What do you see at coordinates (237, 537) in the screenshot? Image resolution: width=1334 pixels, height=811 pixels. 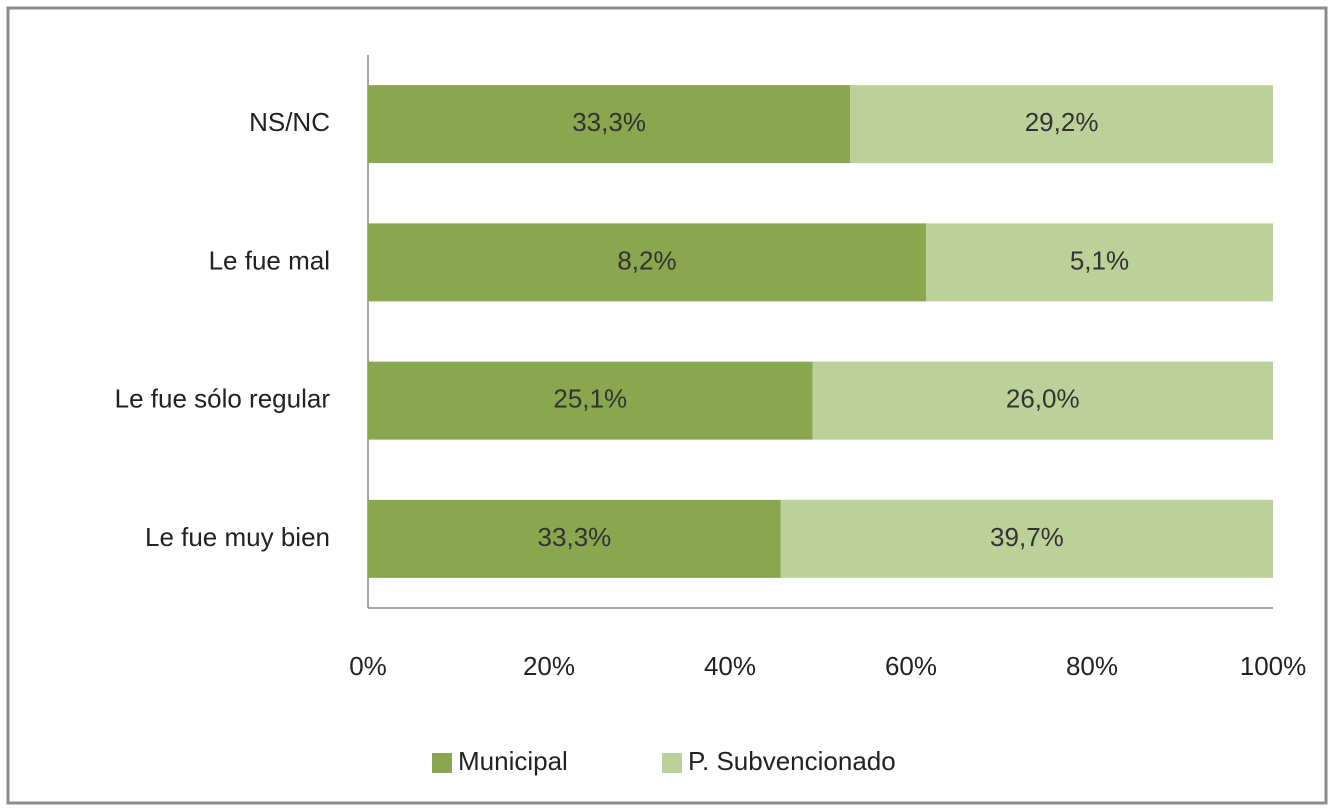 I see `y-tick-label: Le fue muy bien` at bounding box center [237, 537].